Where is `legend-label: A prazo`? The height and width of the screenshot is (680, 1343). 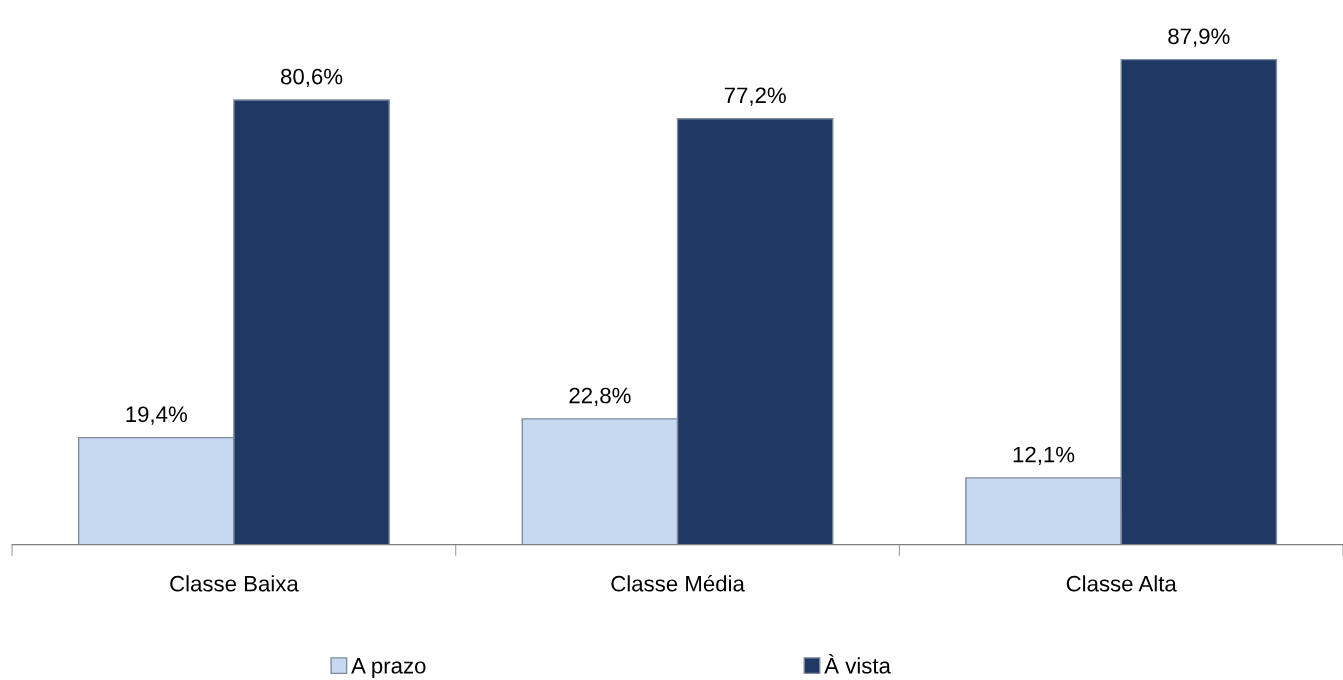 legend-label: A prazo is located at coordinates (388, 668).